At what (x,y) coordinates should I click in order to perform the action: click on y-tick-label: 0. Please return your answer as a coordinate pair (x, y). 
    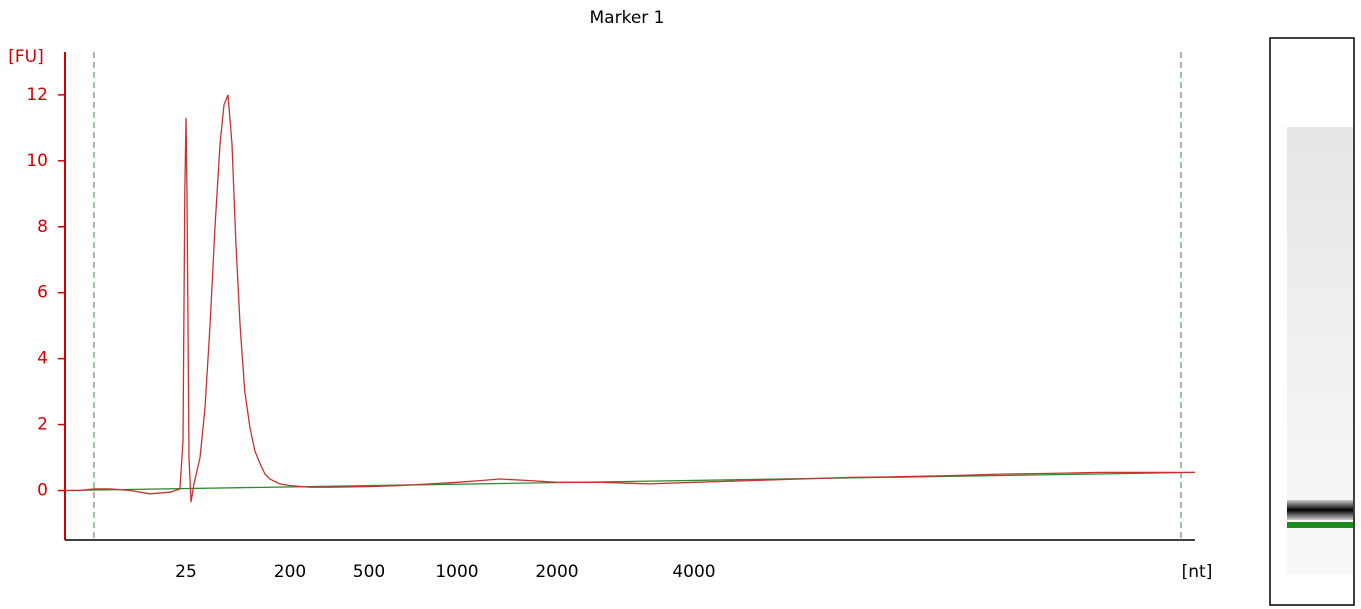
    Looking at the image, I should click on (42, 491).